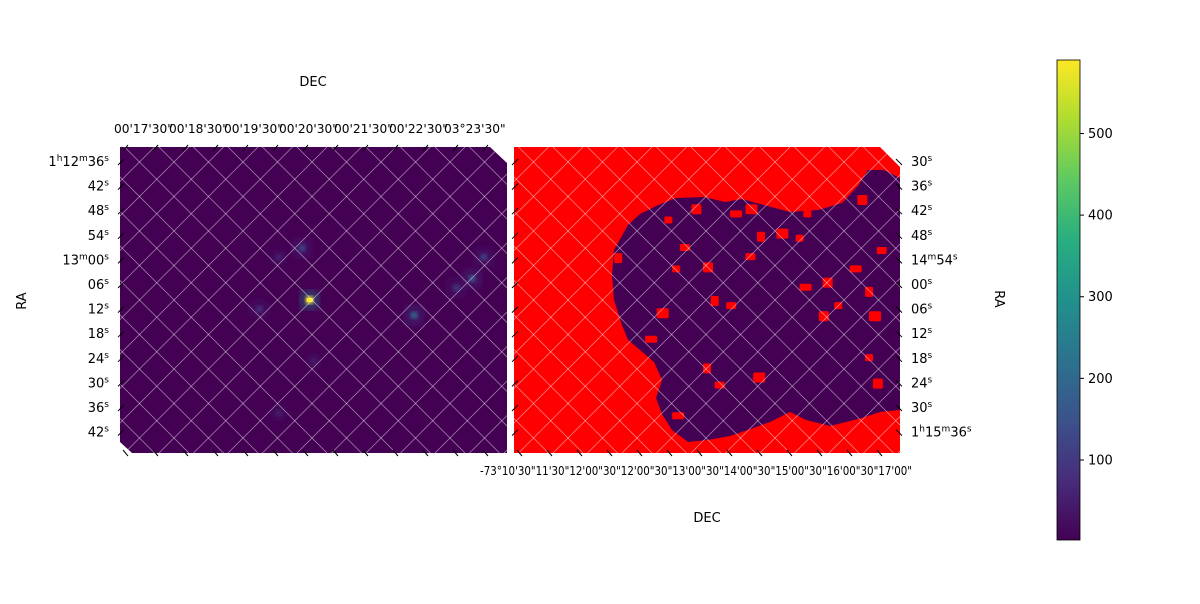  What do you see at coordinates (922, 310) in the screenshot?
I see `right-ra-tick-6: 06s` at bounding box center [922, 310].